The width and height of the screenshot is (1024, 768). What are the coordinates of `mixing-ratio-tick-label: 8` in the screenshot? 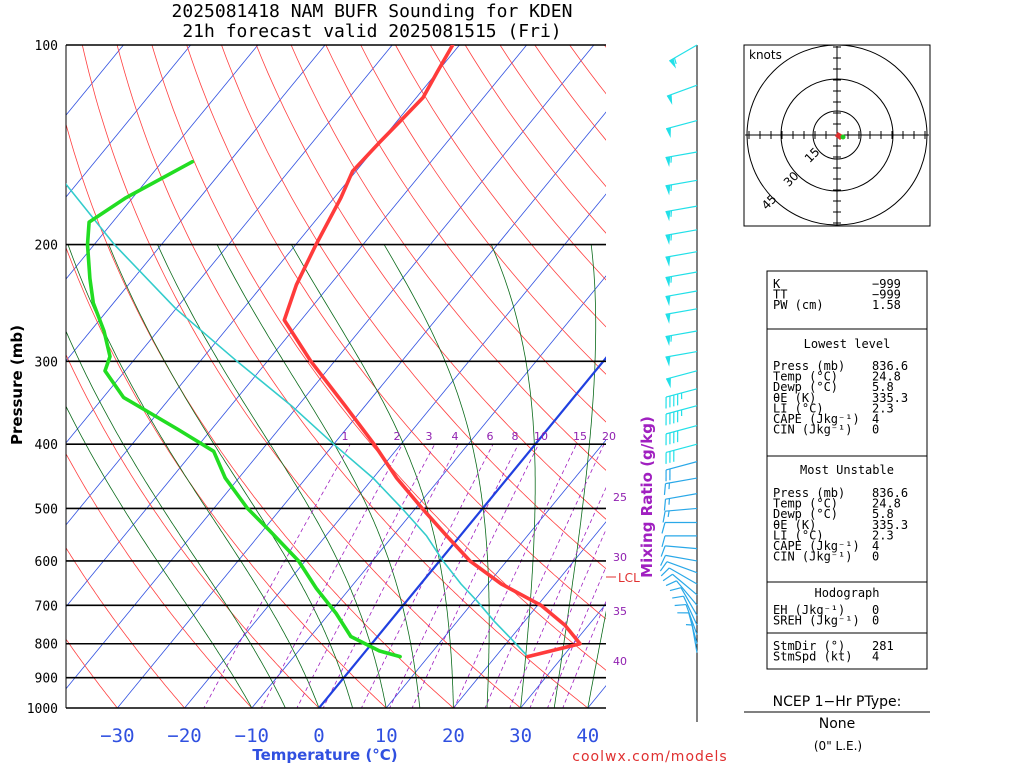 It's located at (515, 436).